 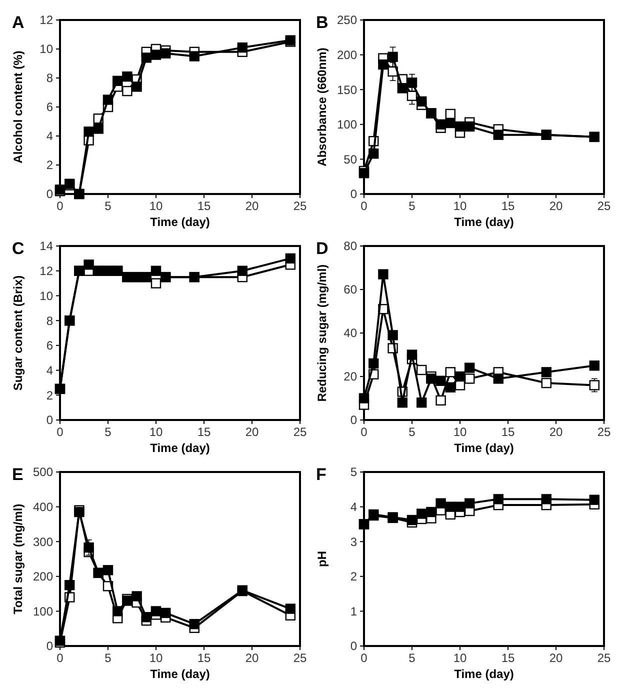 I want to click on y-tick-label: 500, so click(x=43, y=472).